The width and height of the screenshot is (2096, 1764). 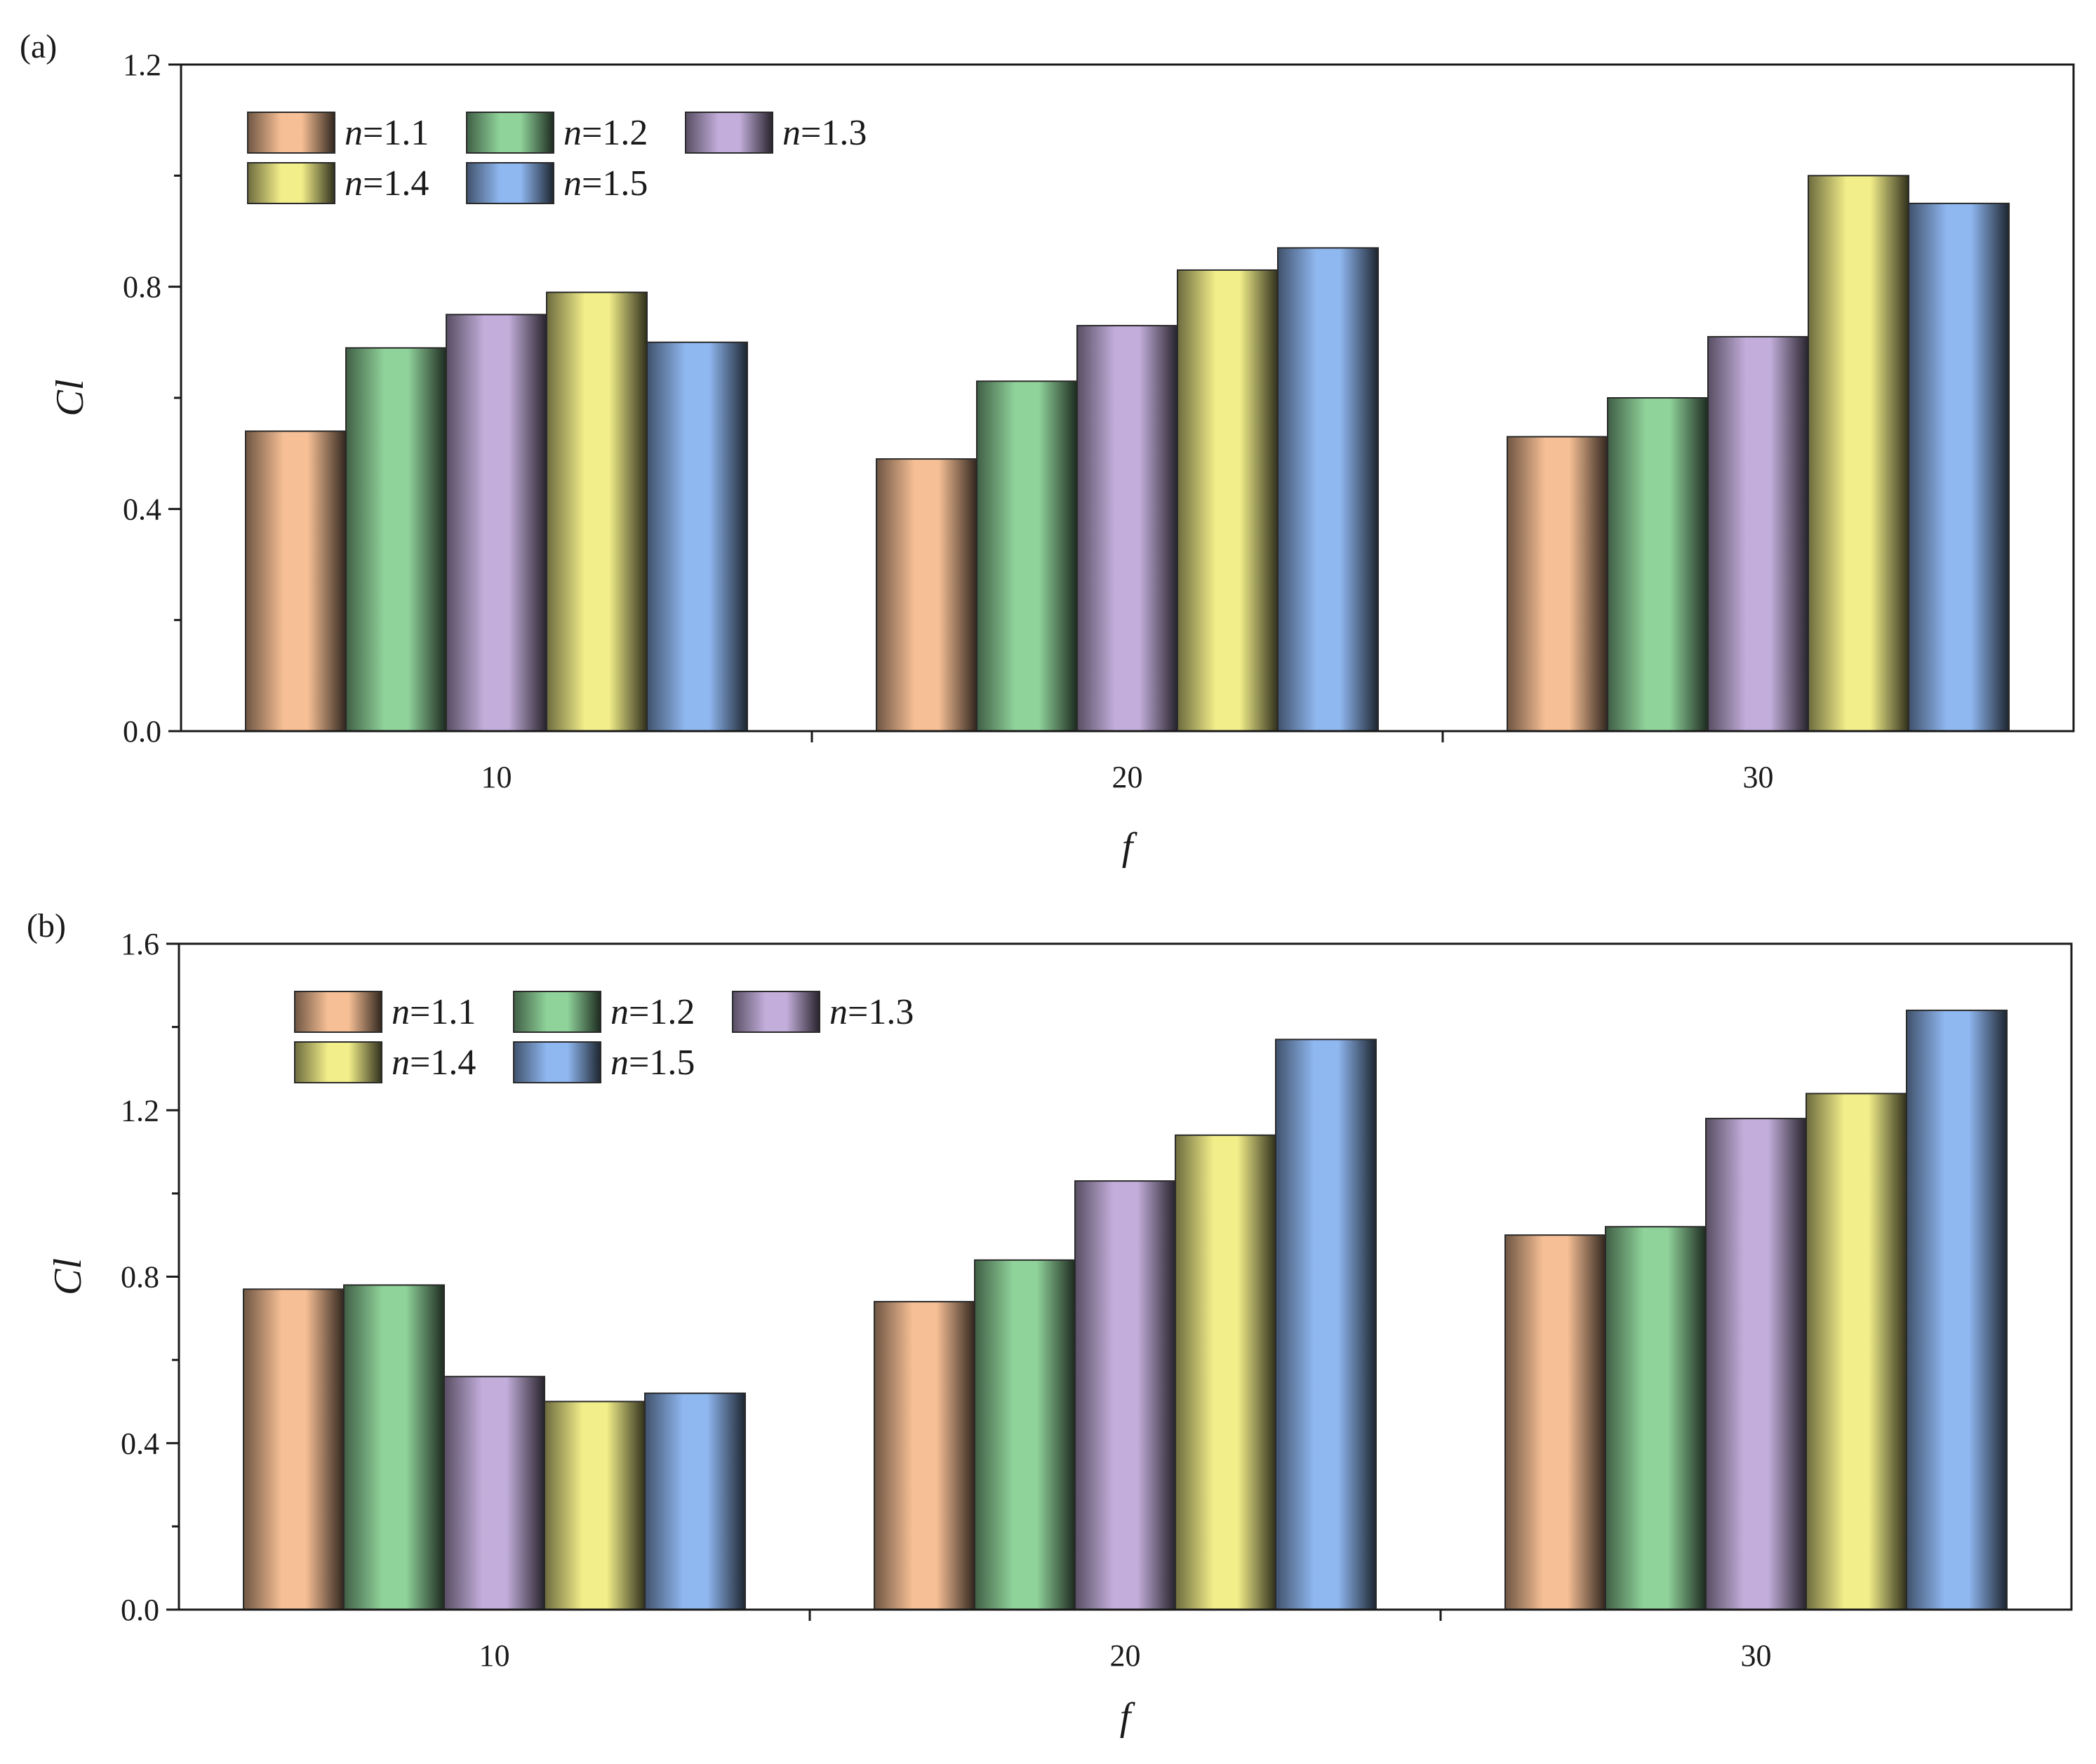 What do you see at coordinates (38, 46) in the screenshot?
I see `panel-label: (a)` at bounding box center [38, 46].